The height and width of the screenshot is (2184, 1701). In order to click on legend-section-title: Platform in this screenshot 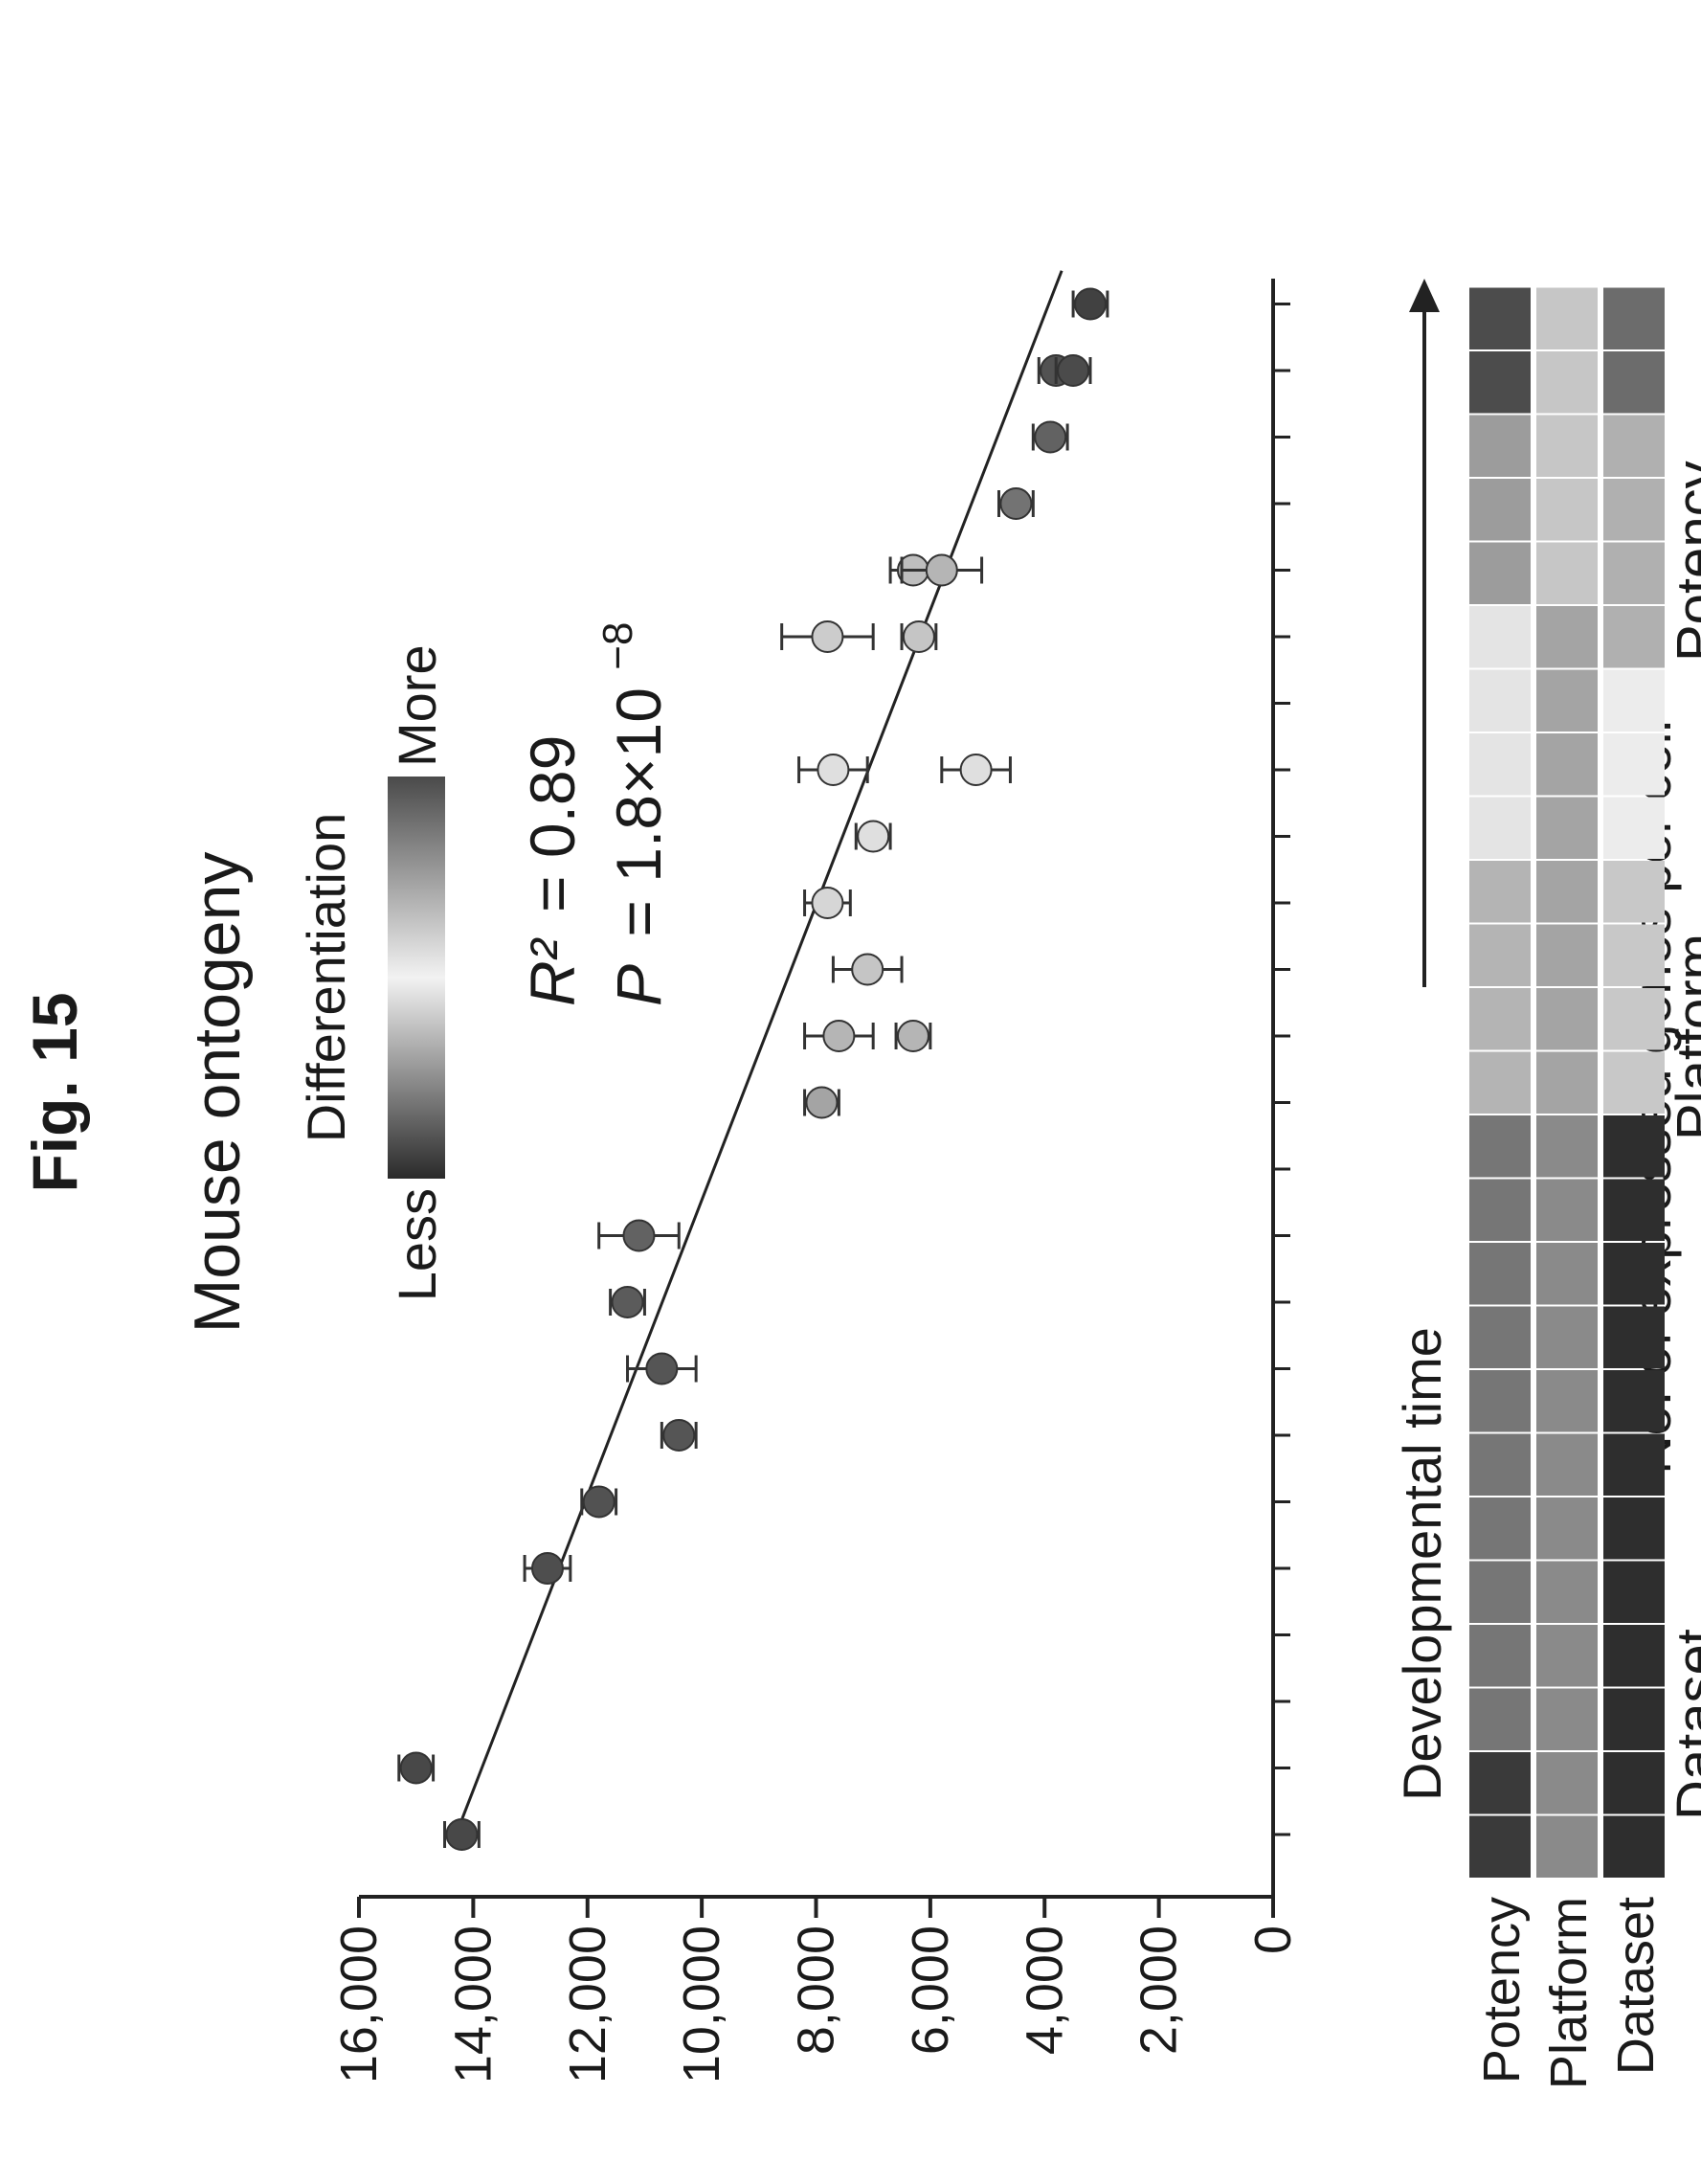, I will do `click(1683, 1037)`.